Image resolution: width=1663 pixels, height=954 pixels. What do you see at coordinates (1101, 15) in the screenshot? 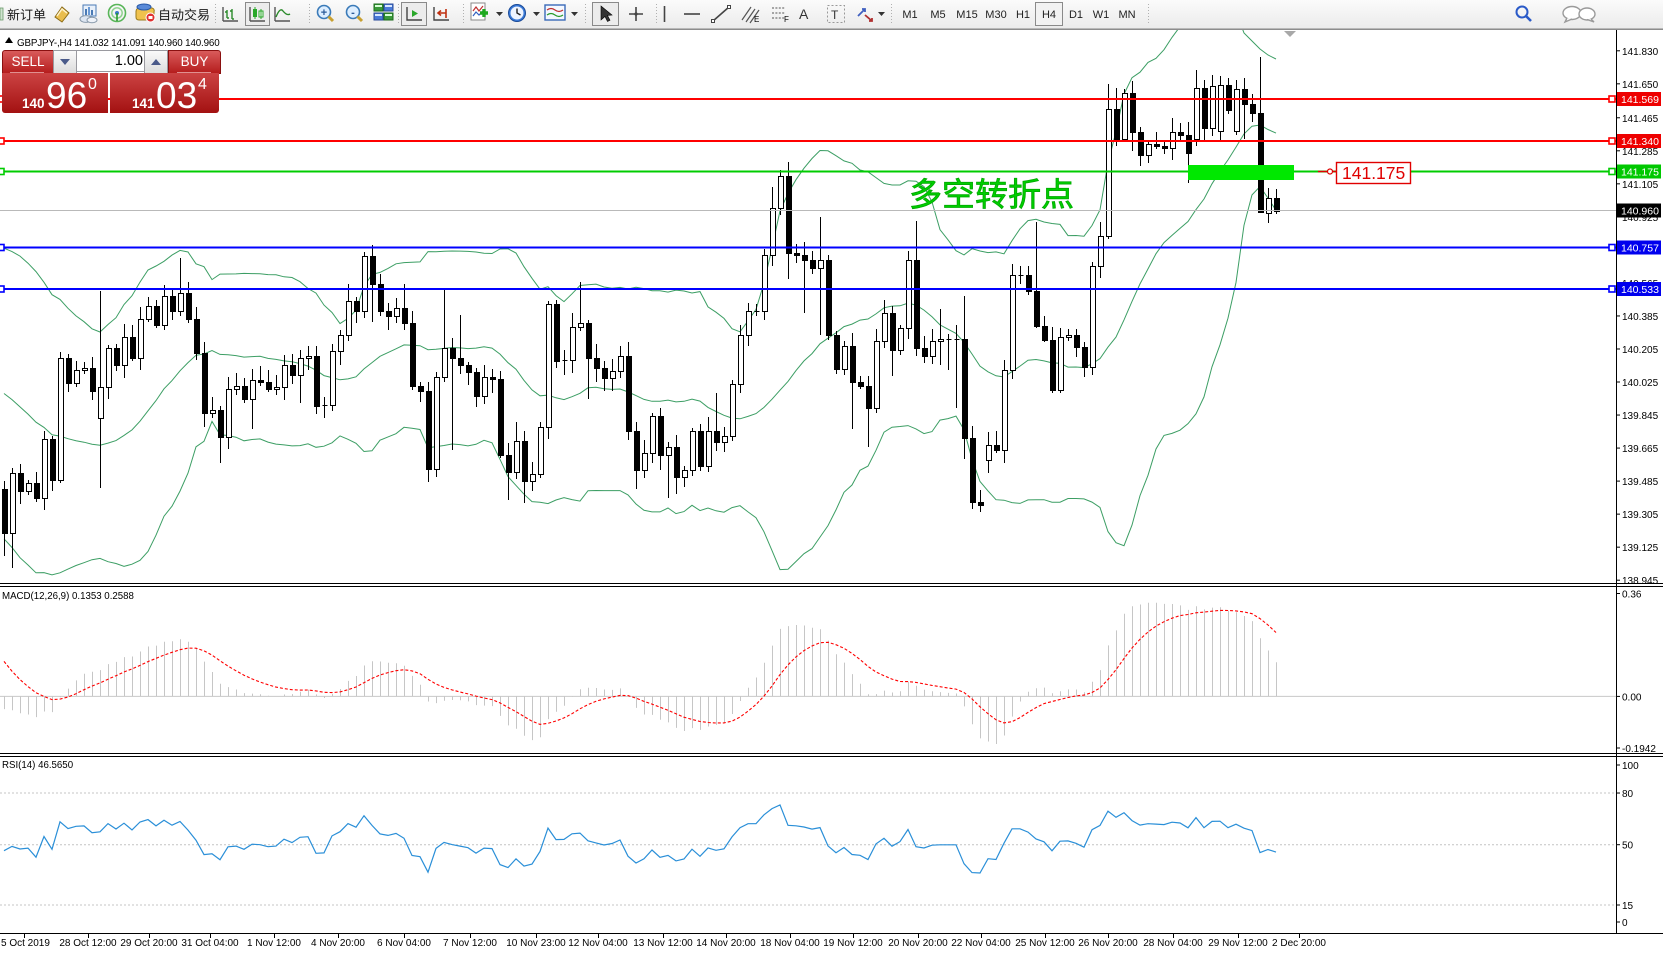
I see `svg-text: W1` at bounding box center [1101, 15].